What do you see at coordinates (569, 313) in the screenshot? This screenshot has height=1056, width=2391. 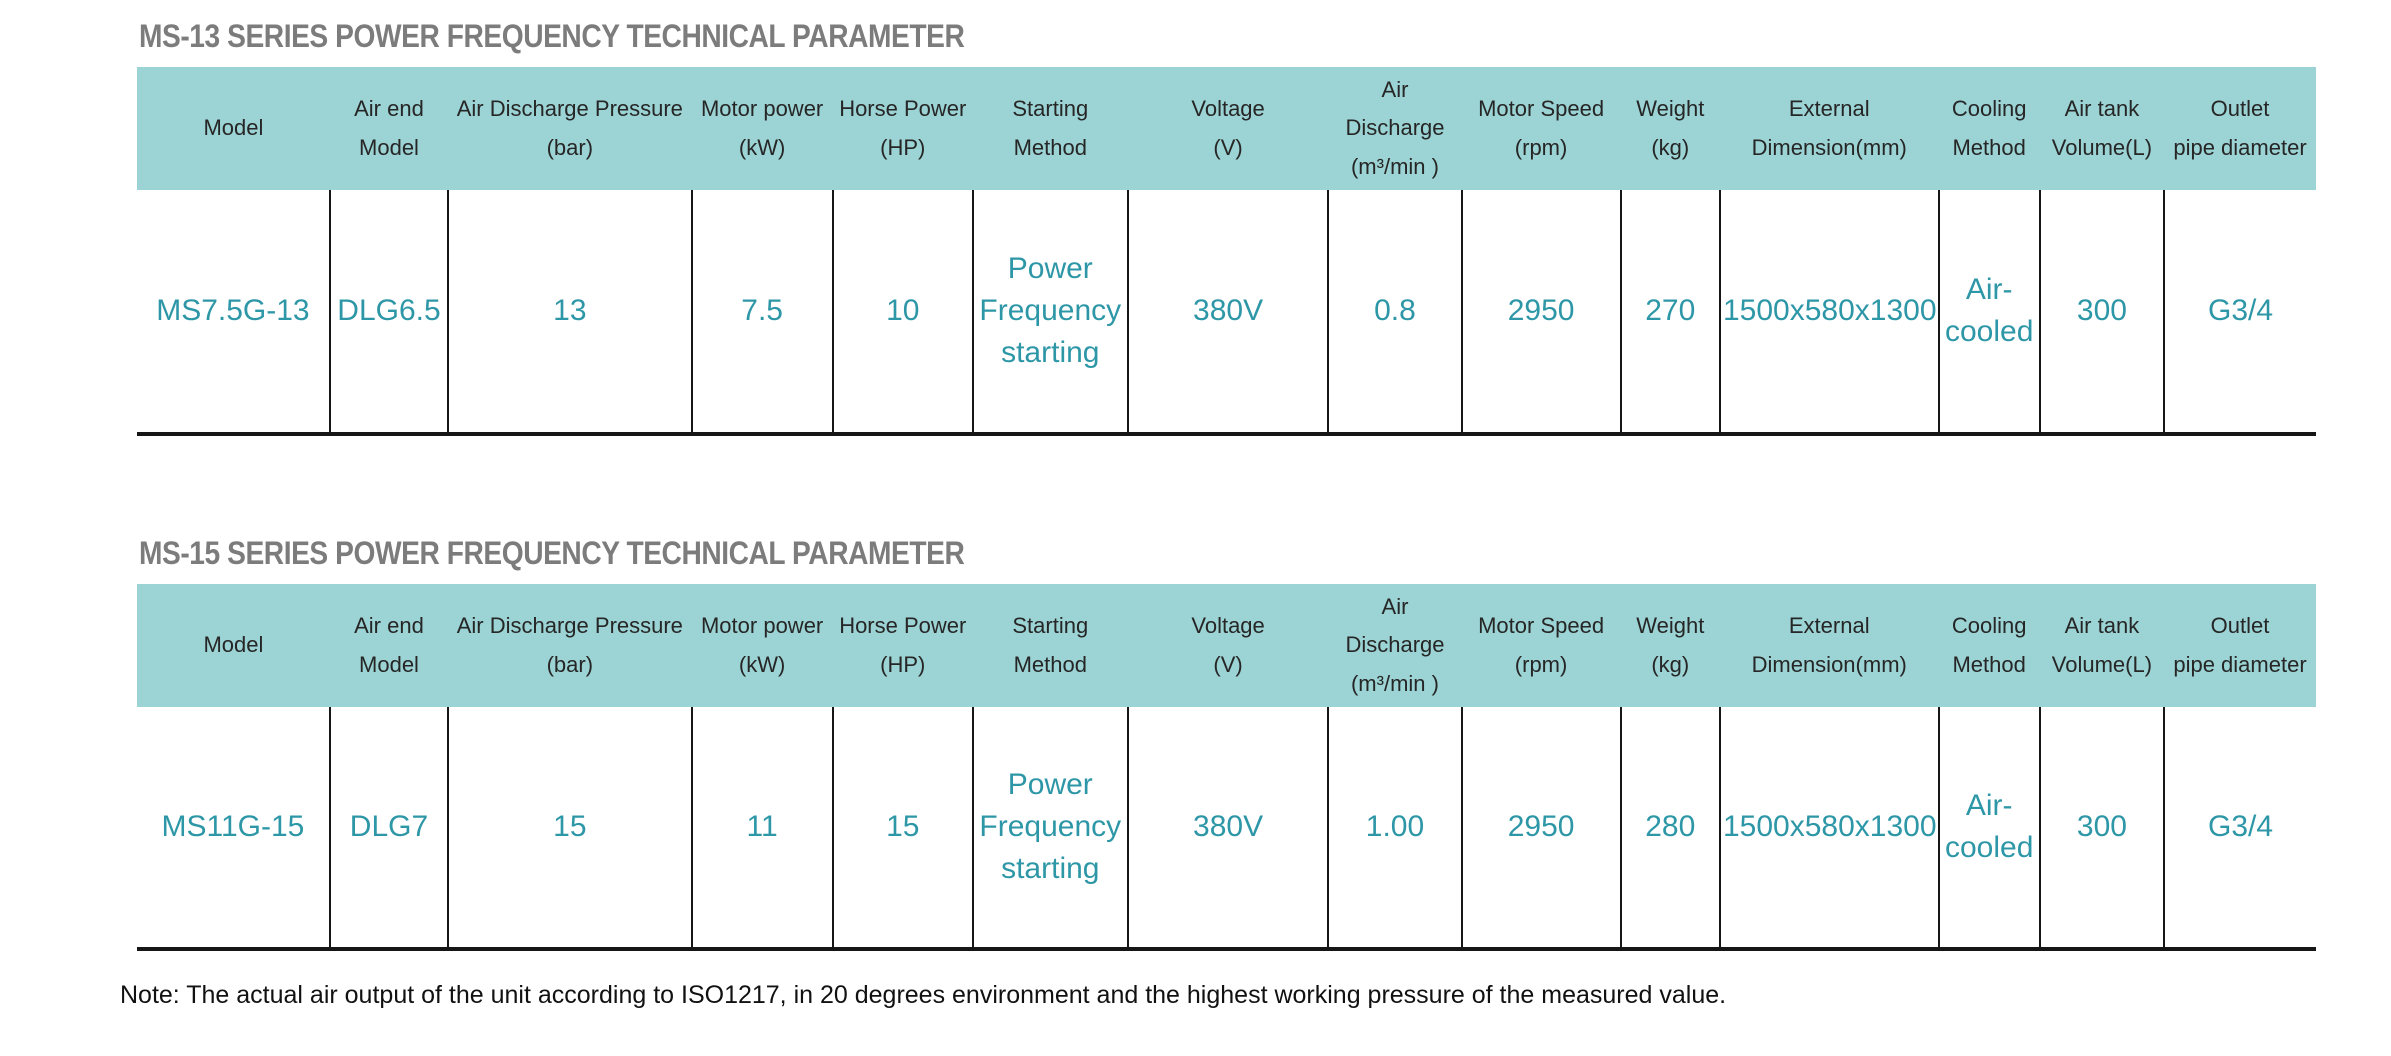 I see `cell-air-discharge-pressure: 13` at bounding box center [569, 313].